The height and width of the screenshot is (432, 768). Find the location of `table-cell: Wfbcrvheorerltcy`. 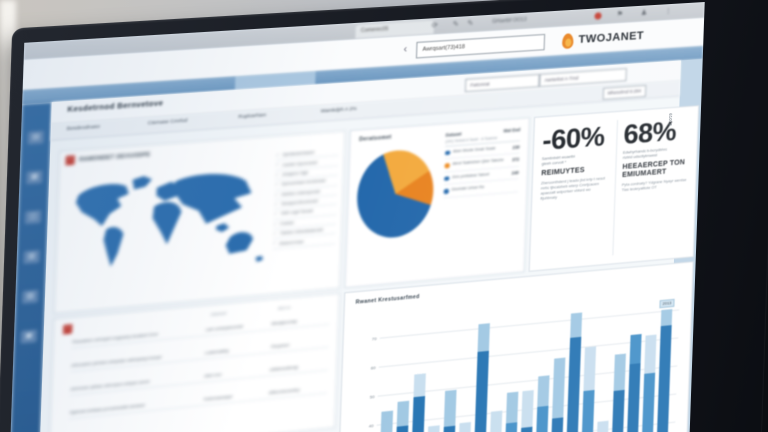

table-cell: Wfbcrvheorerltcy is located at coordinates (284, 391).